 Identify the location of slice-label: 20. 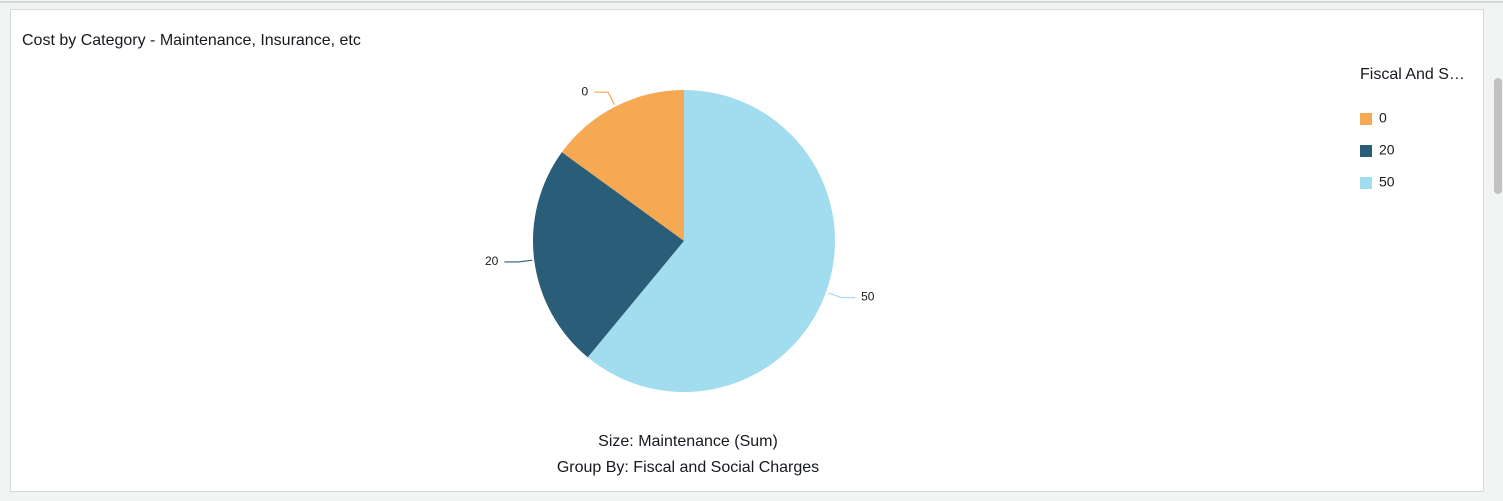
(492, 261).